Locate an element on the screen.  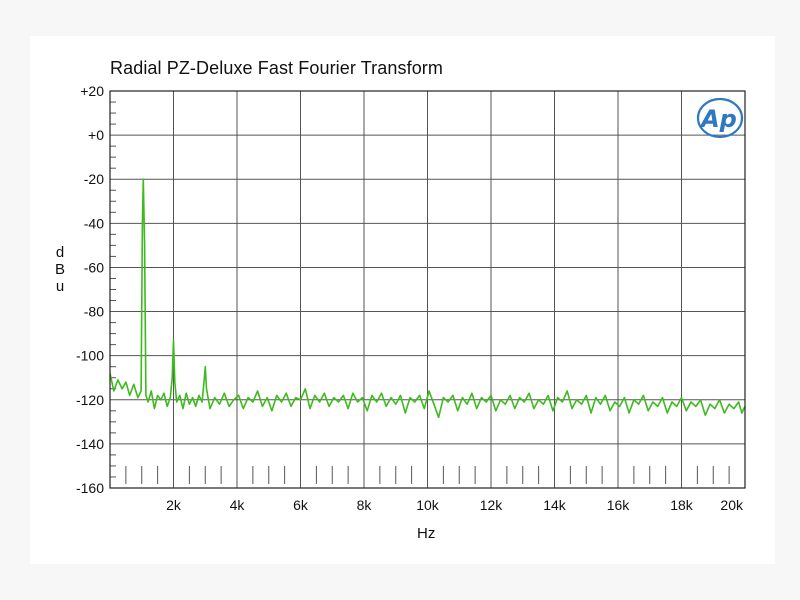
x-tick-label: 2k is located at coordinates (174, 505).